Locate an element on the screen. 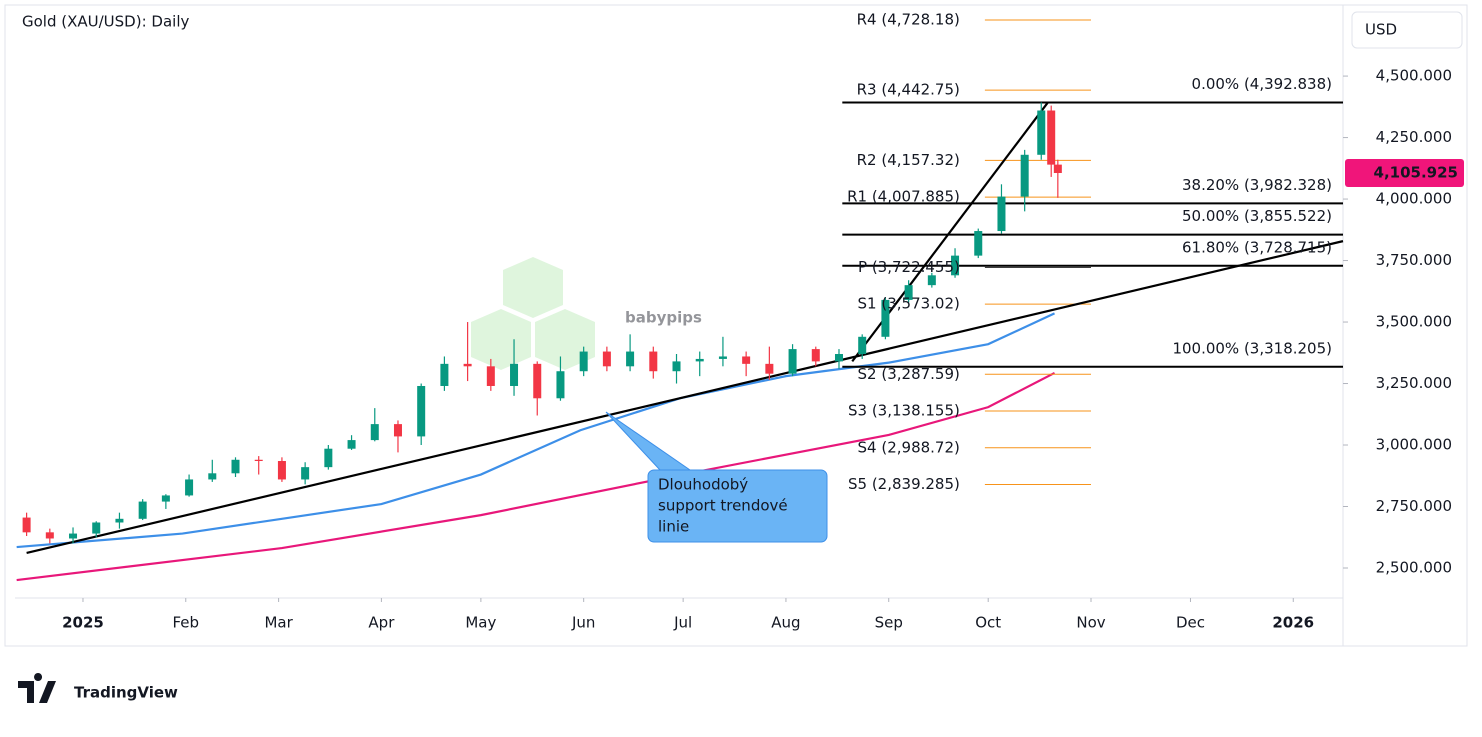  x-tick-label: Jul is located at coordinates (682, 623).